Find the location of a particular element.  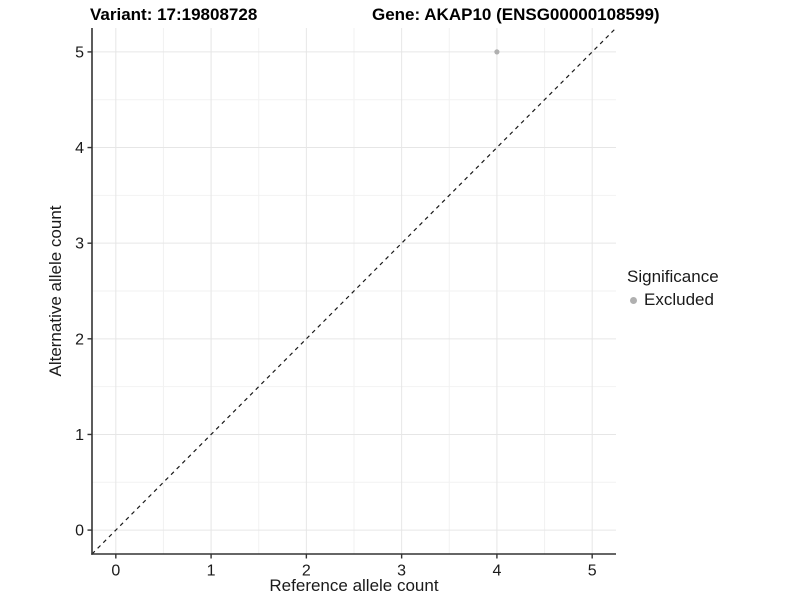

y-tick-label: 0 is located at coordinates (79, 531).